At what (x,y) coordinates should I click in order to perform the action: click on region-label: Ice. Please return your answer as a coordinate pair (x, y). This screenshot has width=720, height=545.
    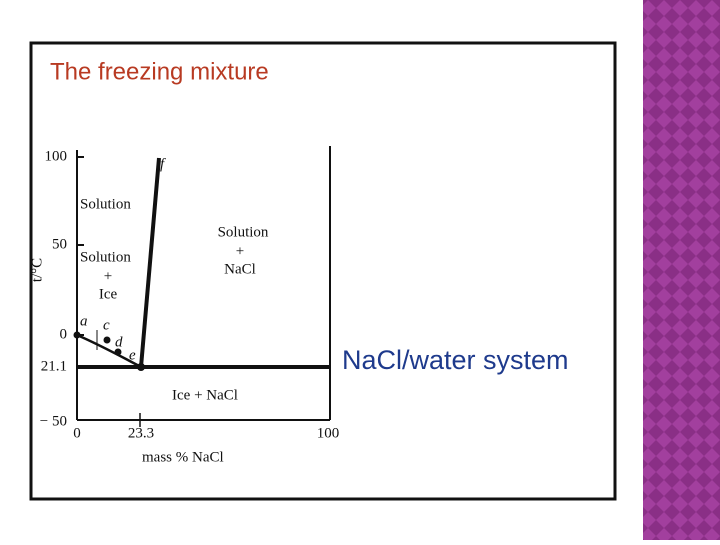
    Looking at the image, I should click on (108, 294).